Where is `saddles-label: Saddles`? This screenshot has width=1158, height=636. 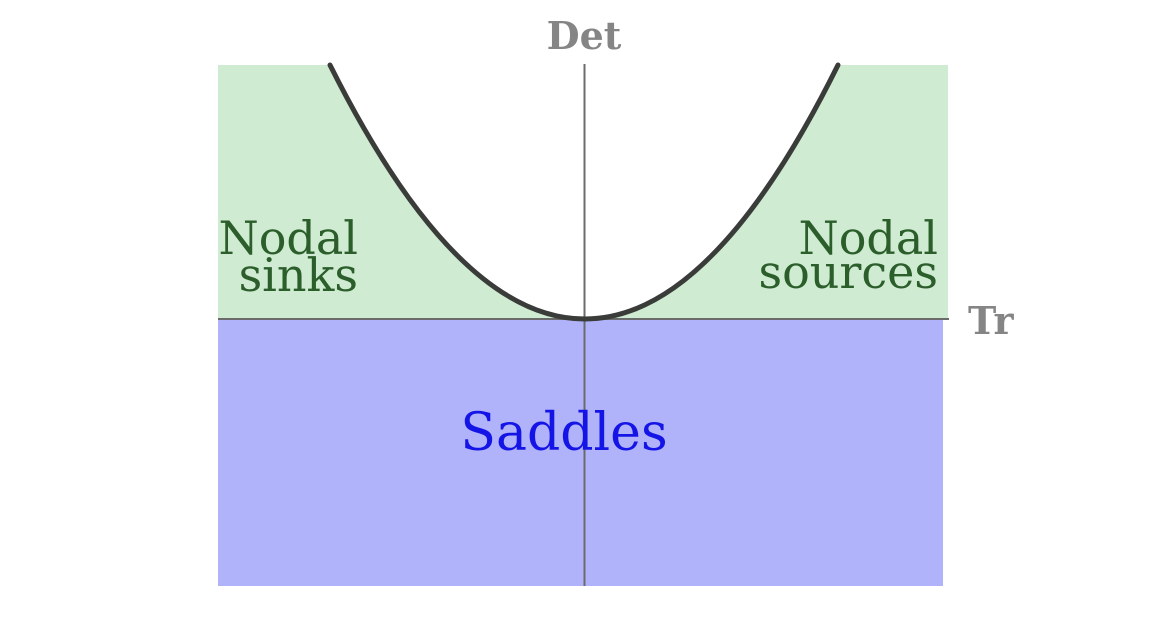 saddles-label: Saddles is located at coordinates (563, 433).